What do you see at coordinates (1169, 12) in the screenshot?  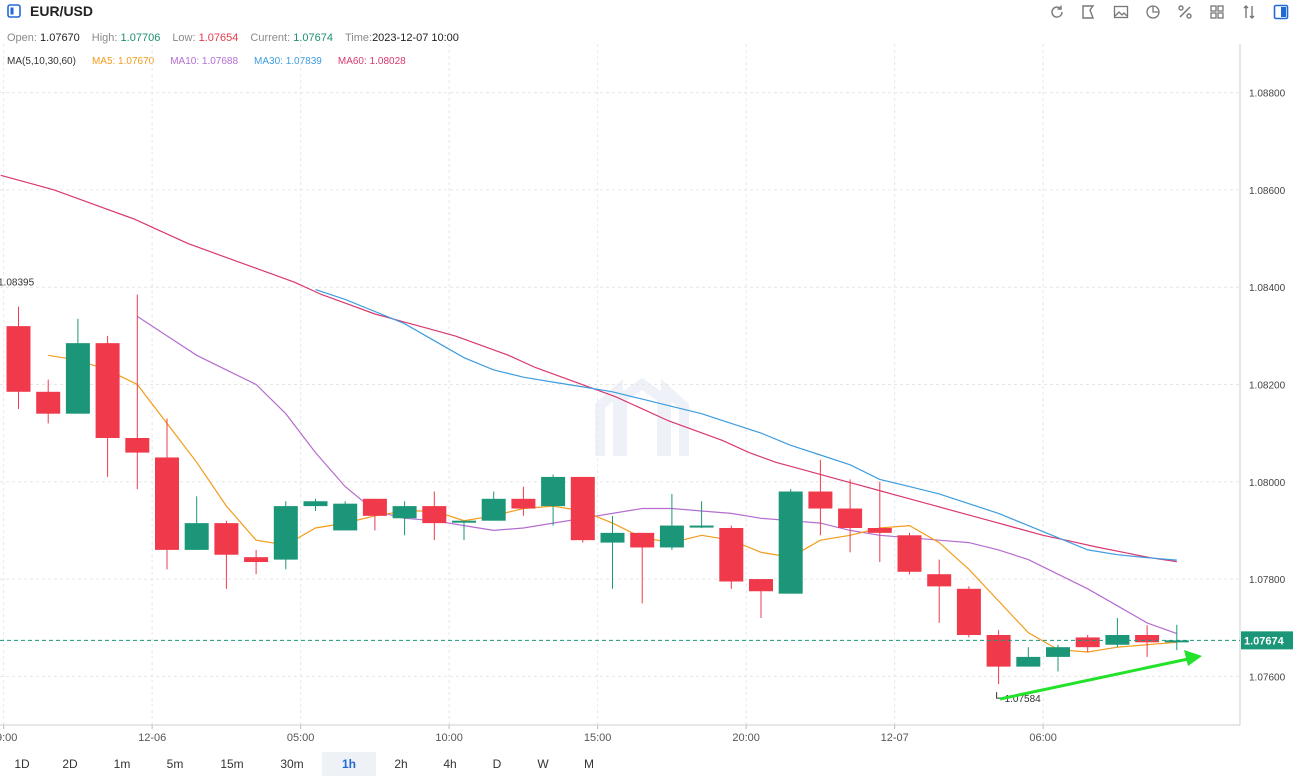 I see `toolbar` at bounding box center [1169, 12].